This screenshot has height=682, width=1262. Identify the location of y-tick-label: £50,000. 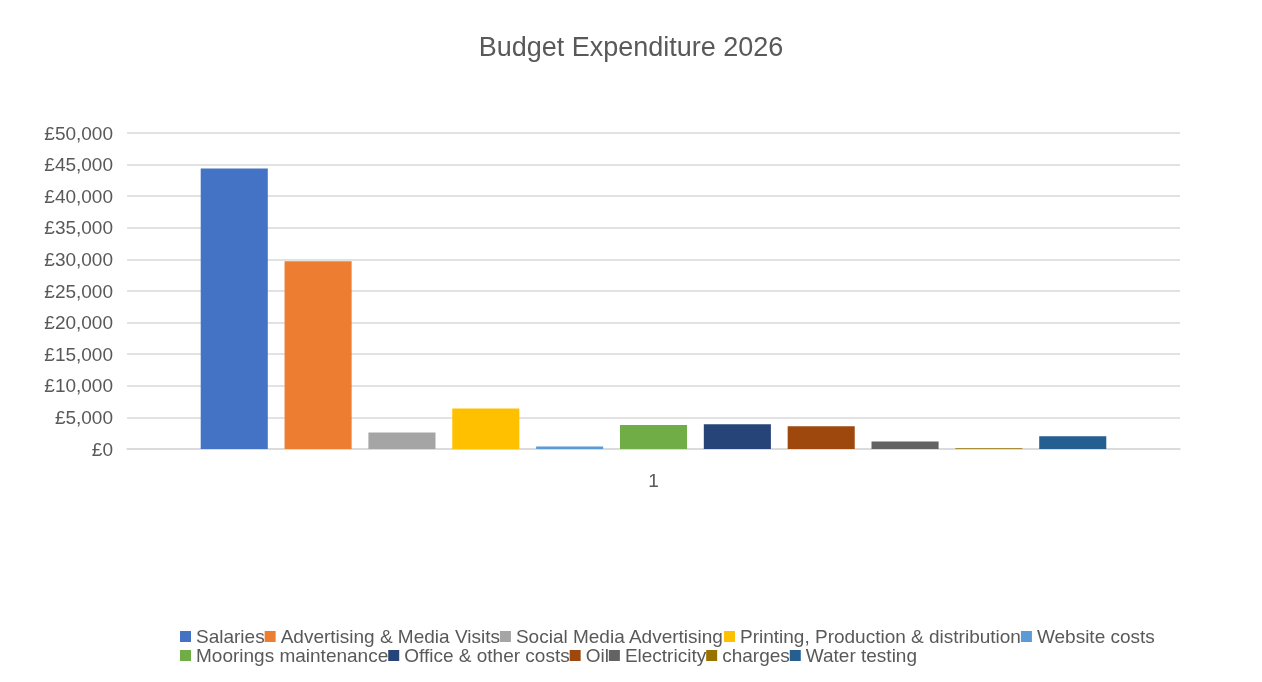
(78, 133).